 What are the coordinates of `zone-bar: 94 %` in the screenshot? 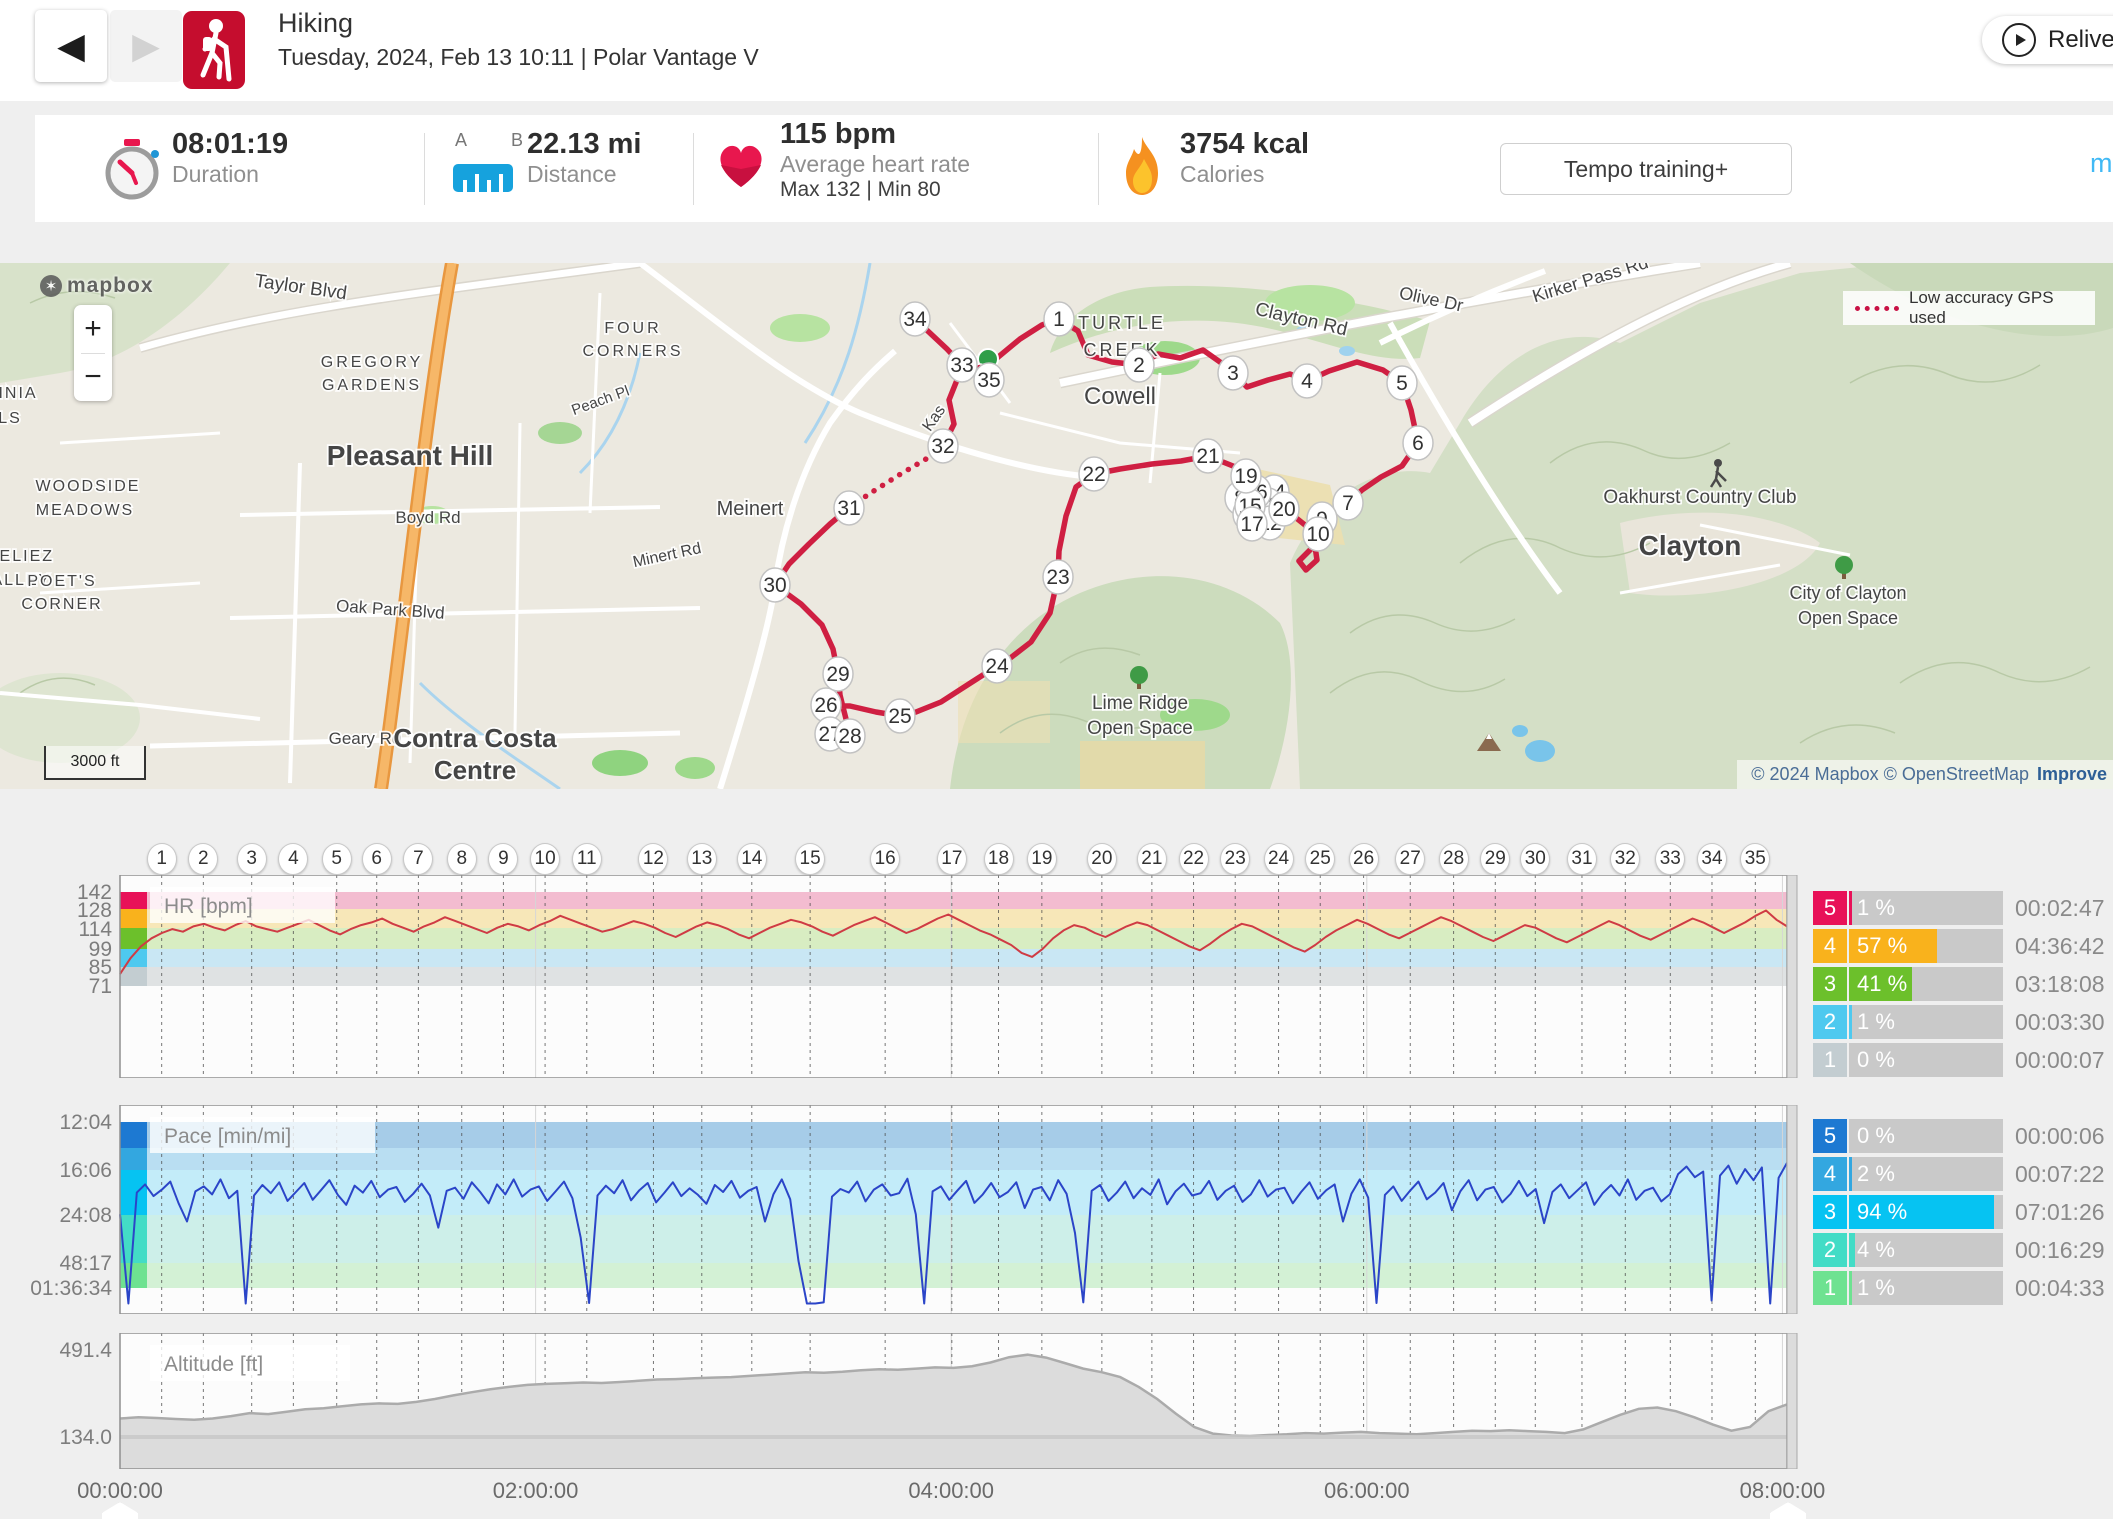 It's located at (1926, 1212).